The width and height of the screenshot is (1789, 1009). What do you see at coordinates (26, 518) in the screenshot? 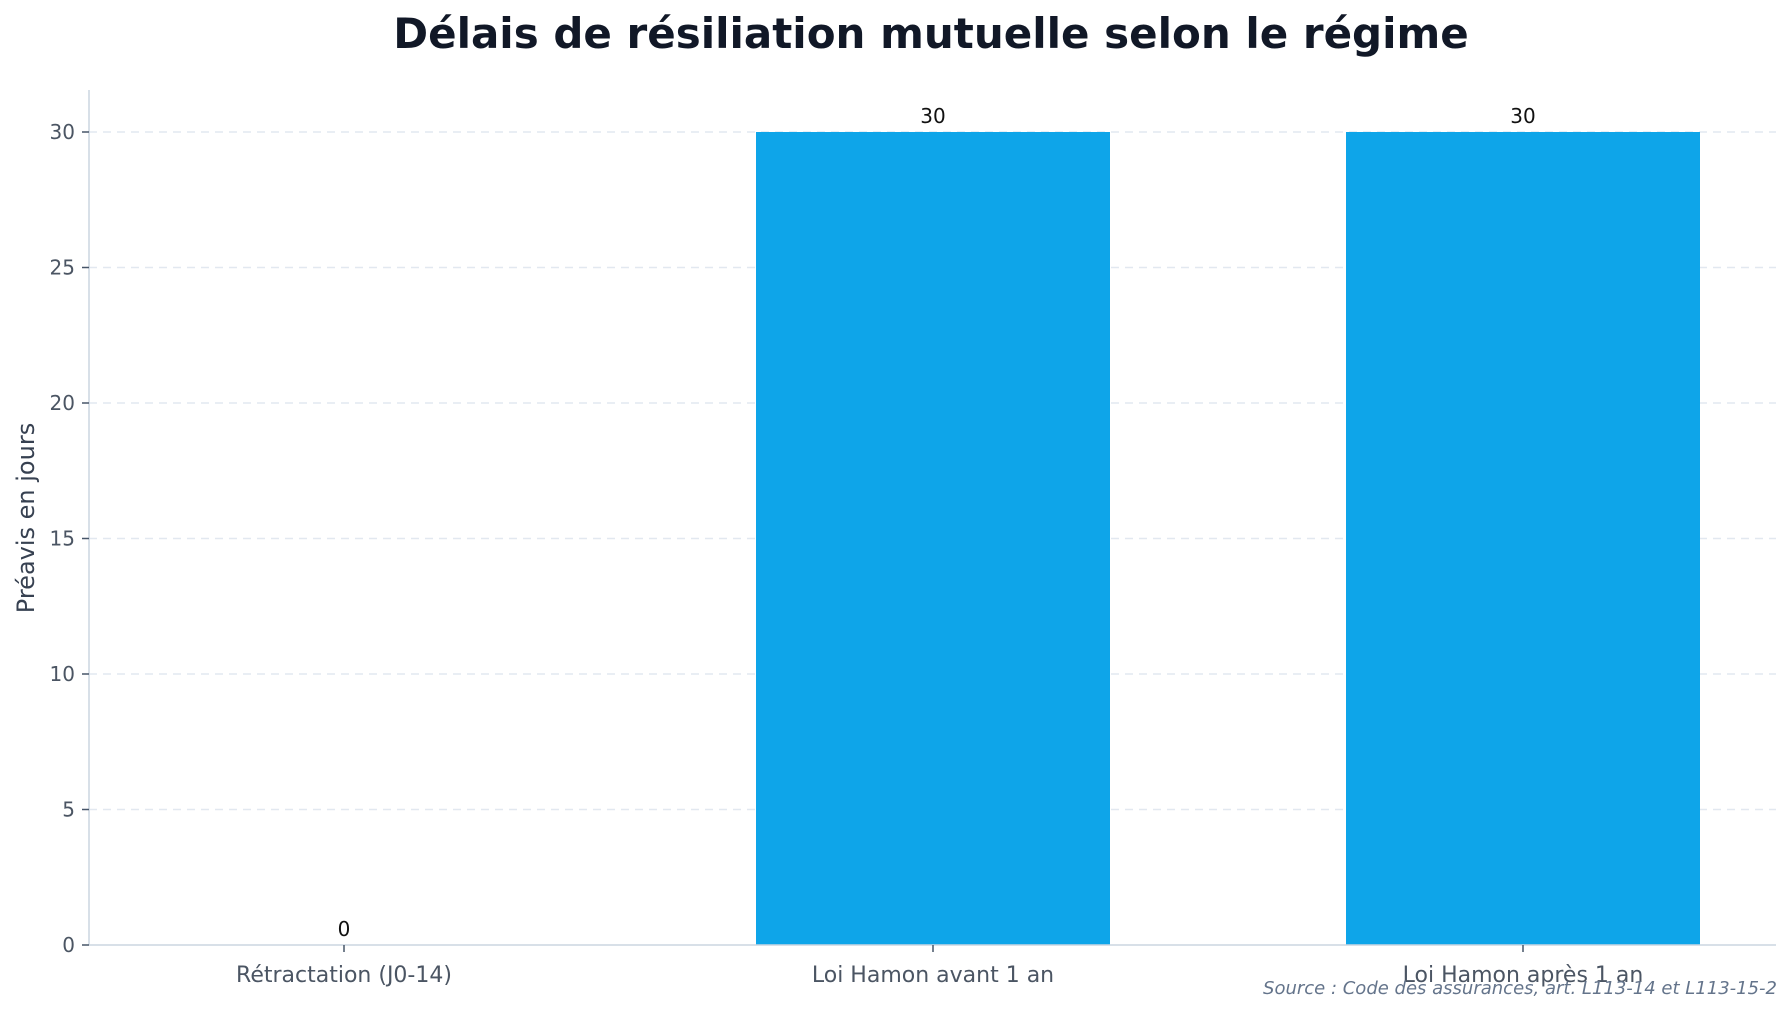
I see `y-axis-label: Préavis en jours` at bounding box center [26, 518].